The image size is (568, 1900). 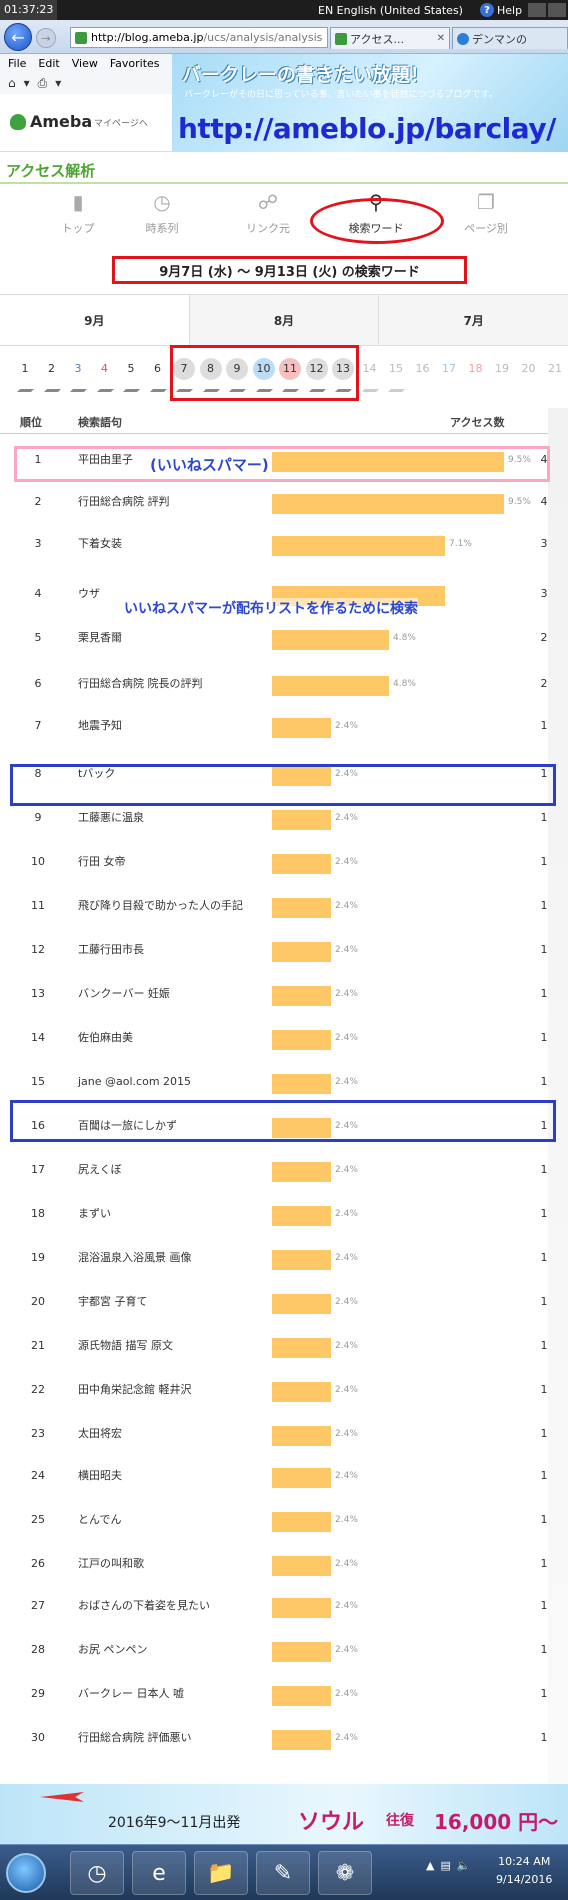 I want to click on menu-view: View, so click(x=84, y=63).